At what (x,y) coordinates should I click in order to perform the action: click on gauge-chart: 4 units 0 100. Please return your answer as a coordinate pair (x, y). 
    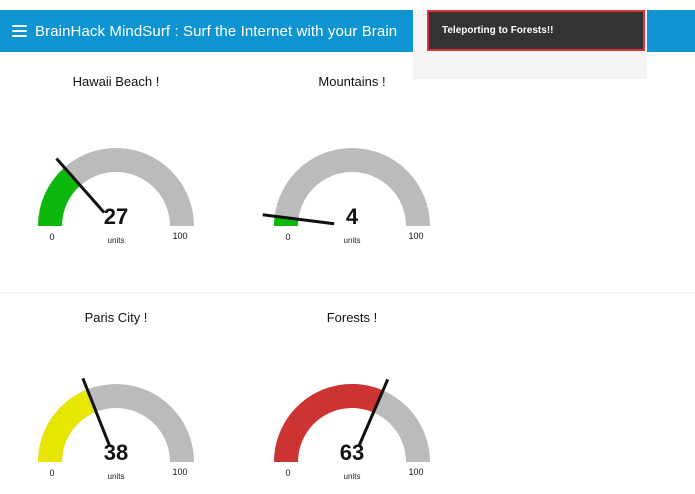
    Looking at the image, I should click on (346, 196).